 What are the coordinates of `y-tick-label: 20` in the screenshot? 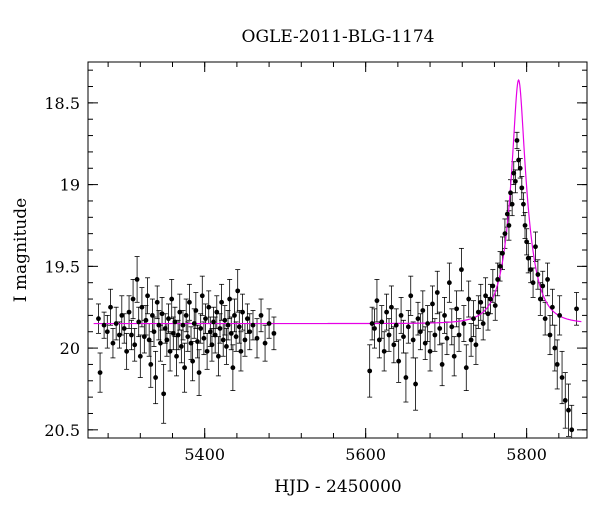 It's located at (70, 348).